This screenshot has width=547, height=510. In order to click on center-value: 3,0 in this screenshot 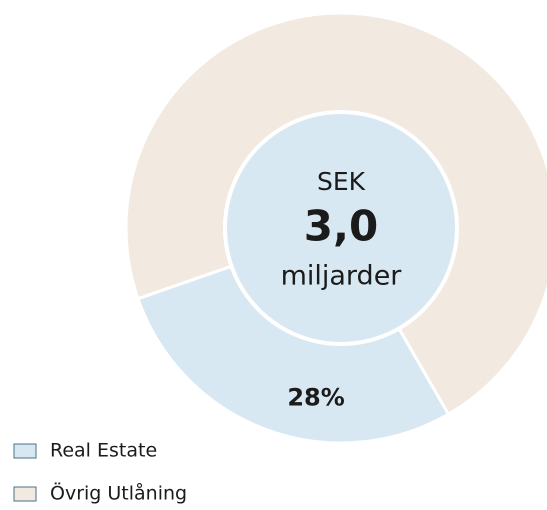, I will do `click(341, 226)`.